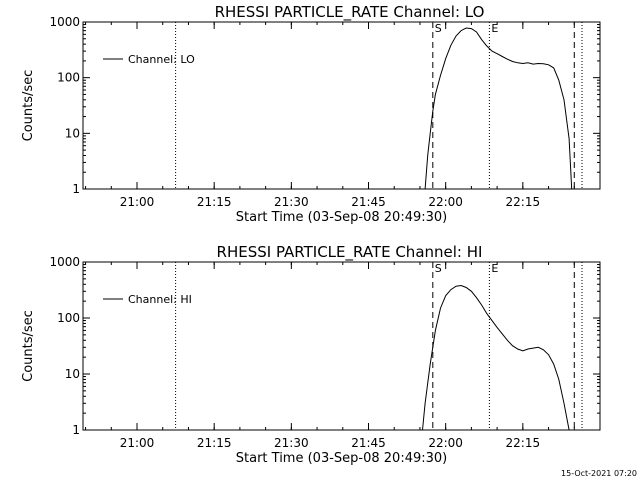 The image size is (640, 480). What do you see at coordinates (291, 202) in the screenshot?
I see `panel1-x-tick-label: 21:30` at bounding box center [291, 202].